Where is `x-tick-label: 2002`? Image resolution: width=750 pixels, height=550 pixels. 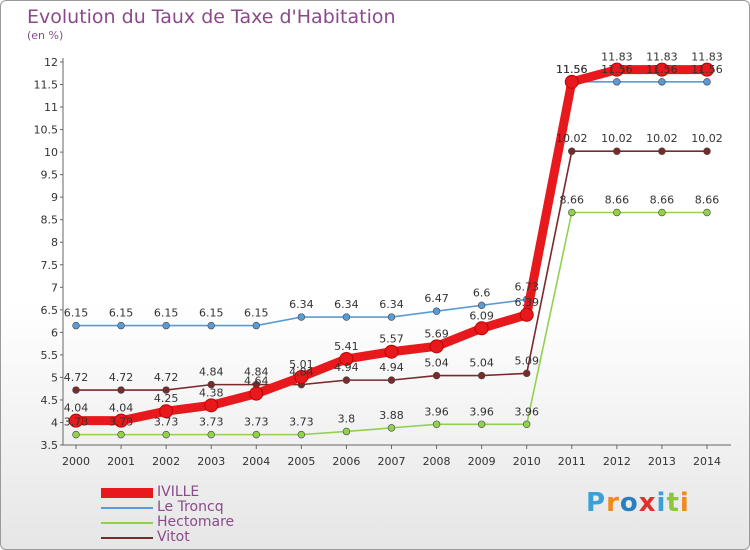 x-tick-label: 2002 is located at coordinates (166, 461).